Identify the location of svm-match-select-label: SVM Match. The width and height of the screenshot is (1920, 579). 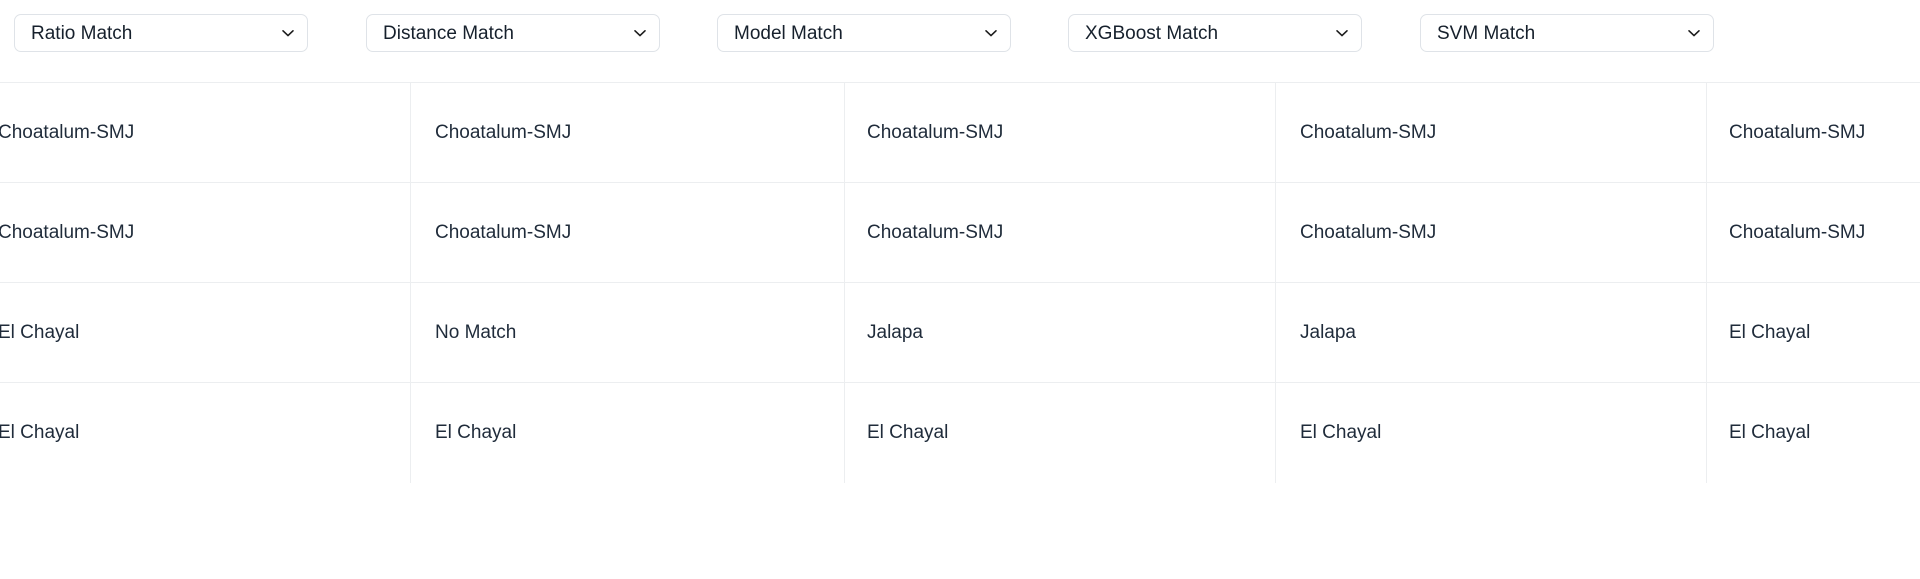
(1486, 33).